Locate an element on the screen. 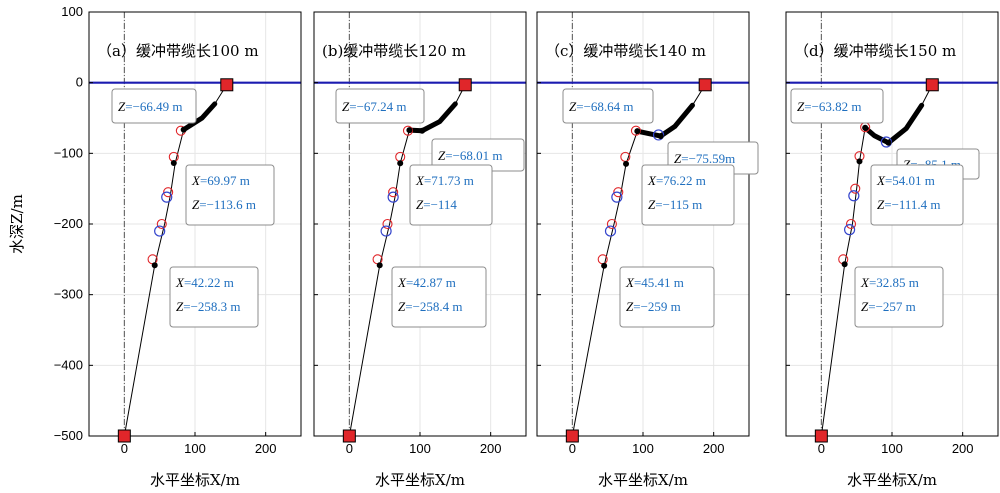 Image resolution: width=1000 pixels, height=493 pixels. panel-title: （a）缓冲带缆长100 m is located at coordinates (178, 51).